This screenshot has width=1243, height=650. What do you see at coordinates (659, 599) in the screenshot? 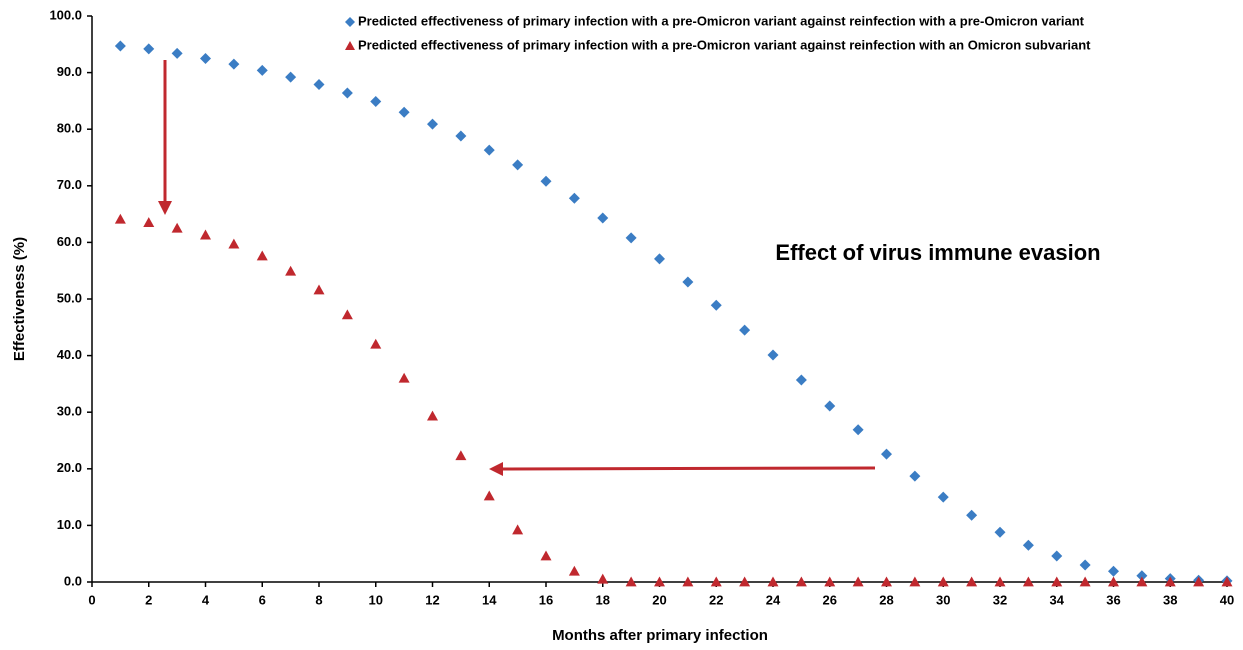
I see `x-tick-label: 20` at bounding box center [659, 599].